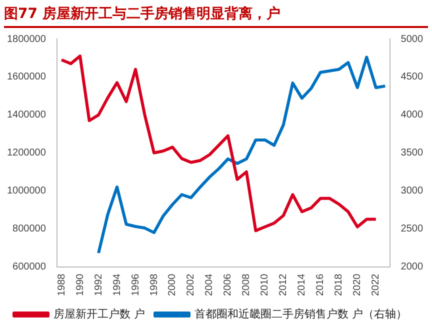 Image resolution: width=432 pixels, height=334 pixels. Describe the element at coordinates (26, 39) in the screenshot. I see `y-tick-label: 1800000` at that location.